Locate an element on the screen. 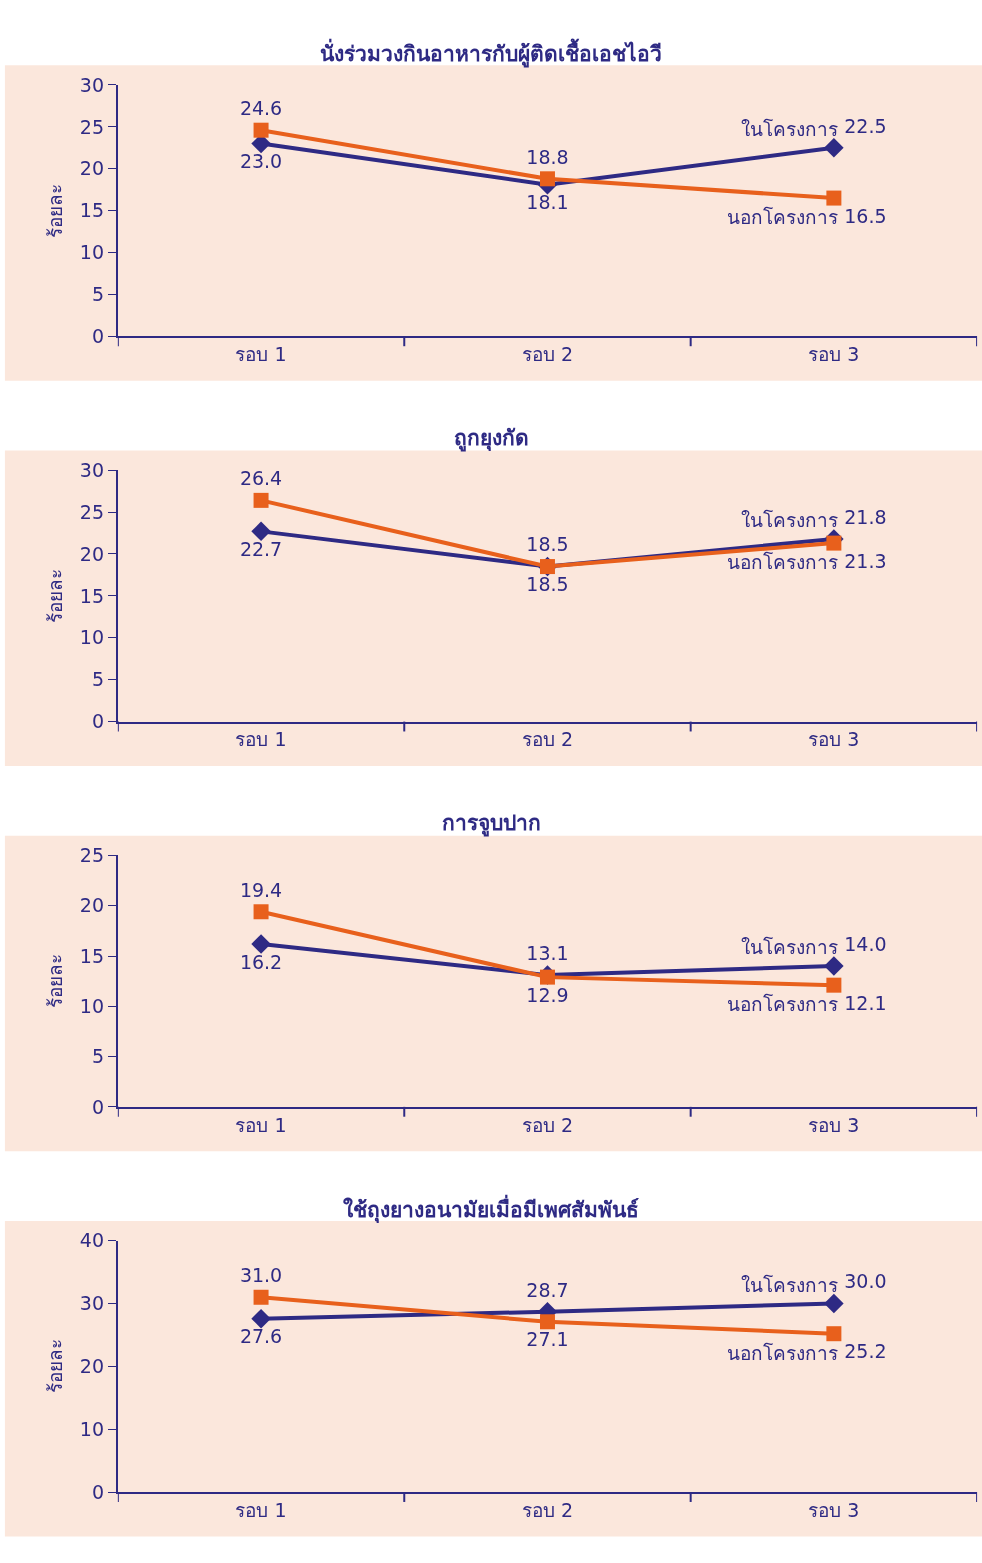 This screenshot has height=1563, width=982. data-label: 26.4 is located at coordinates (261, 478).